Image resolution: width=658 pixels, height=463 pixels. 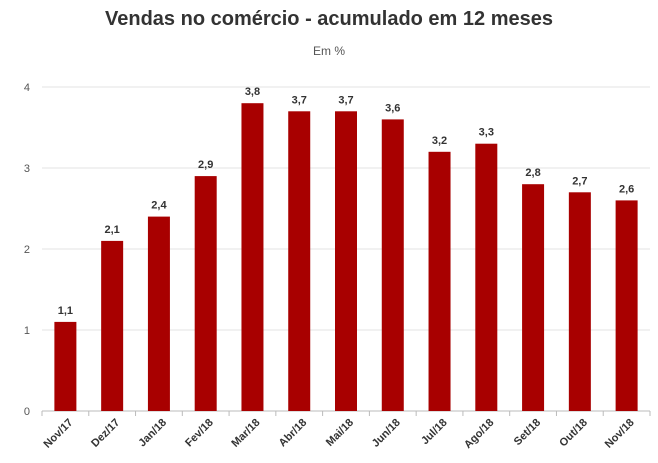 I want to click on data-label: 3,3, so click(x=486, y=133).